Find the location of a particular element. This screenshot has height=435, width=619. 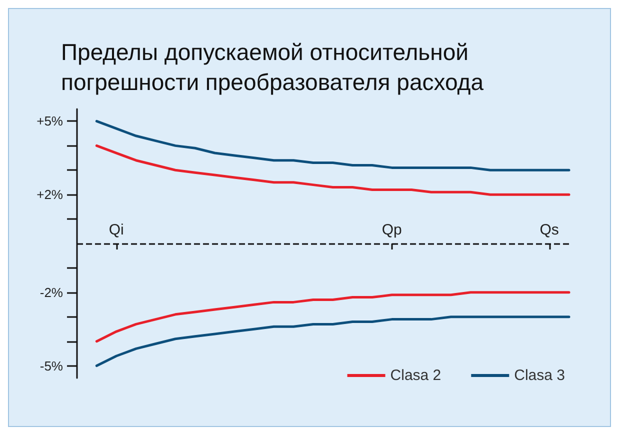

x-tick-label: Qs is located at coordinates (549, 230).